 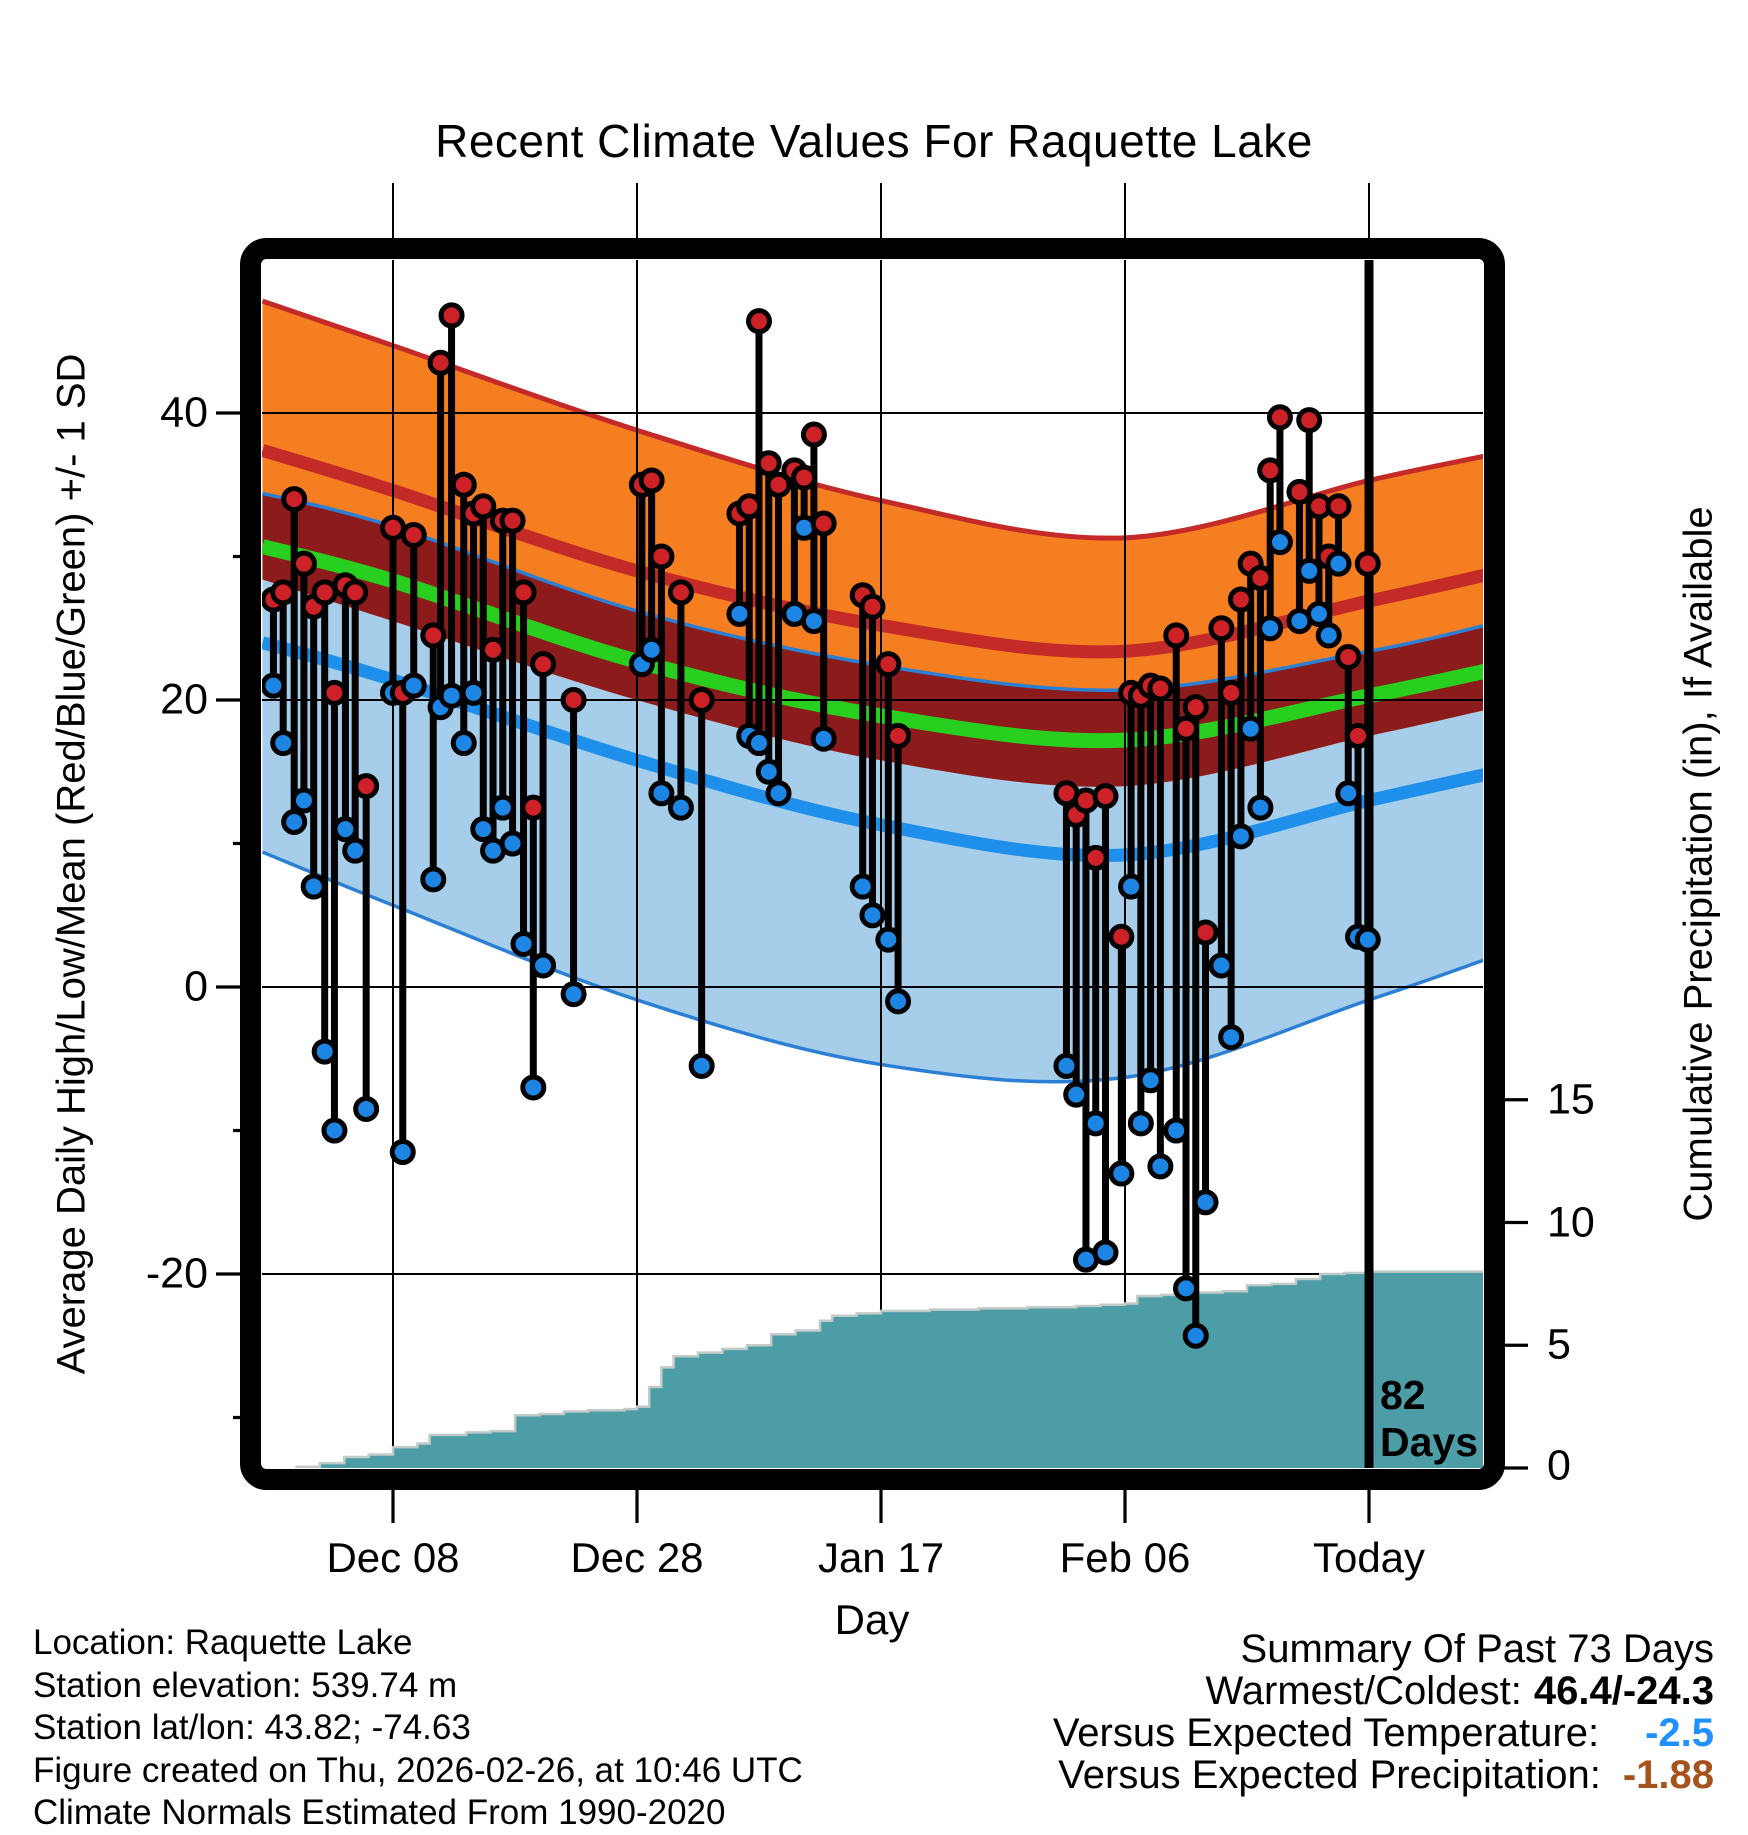 I want to click on summary-warmest-line: Warmest/Coldest: 46.4/-24.3, so click(x=1383, y=1691).